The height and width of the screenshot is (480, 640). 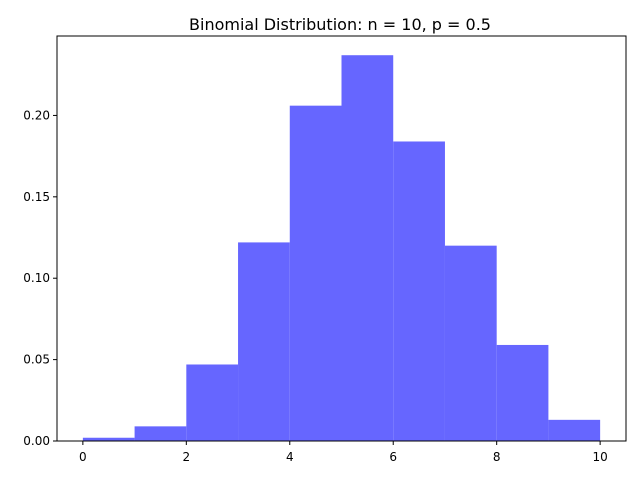 I want to click on x-tick-label: 0, so click(x=83, y=457).